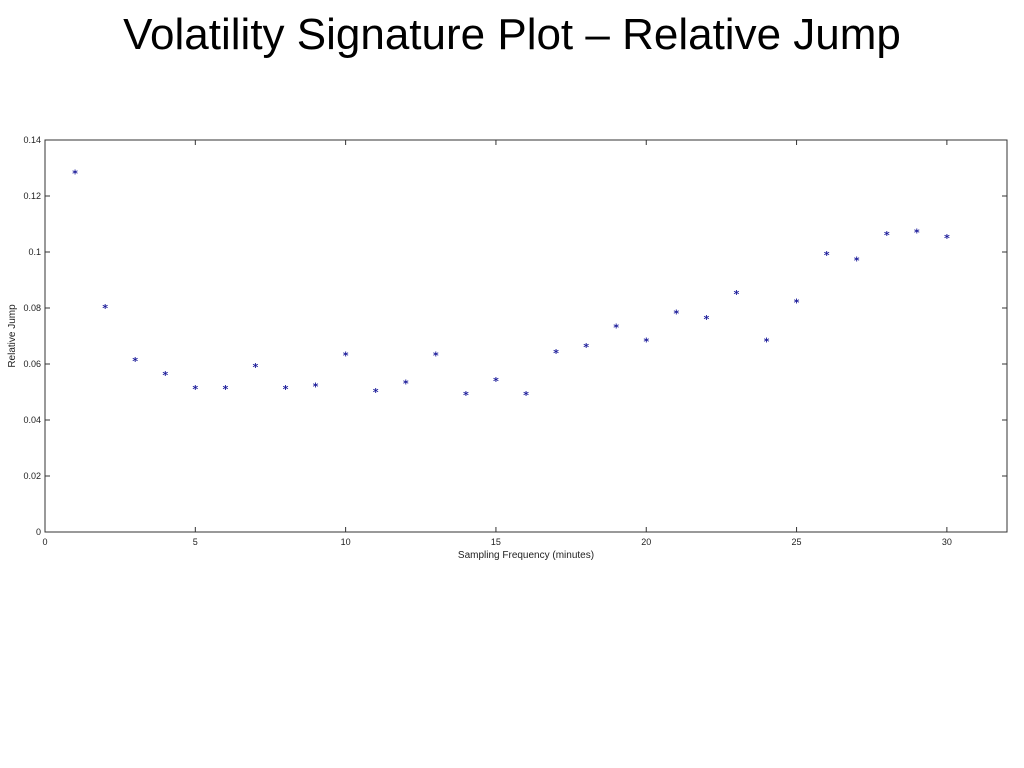  What do you see at coordinates (34, 252) in the screenshot?
I see `y-tick-label: 0.1` at bounding box center [34, 252].